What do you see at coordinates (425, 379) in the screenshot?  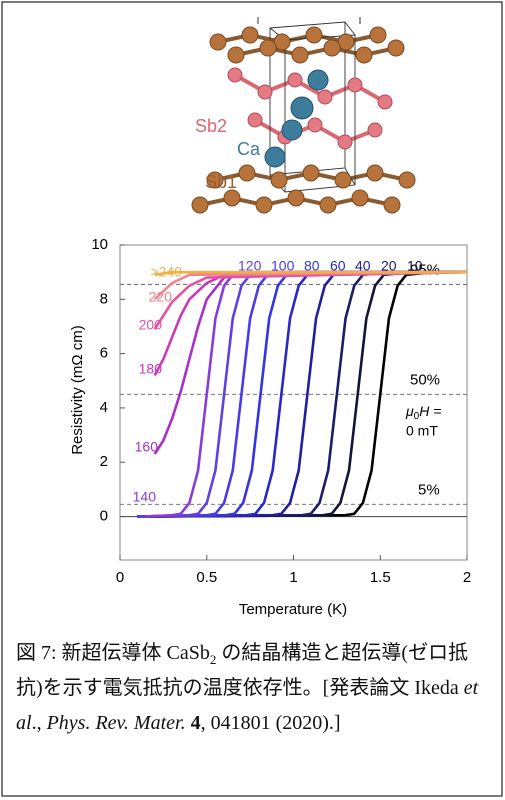 I see `reference-label: 50%` at bounding box center [425, 379].